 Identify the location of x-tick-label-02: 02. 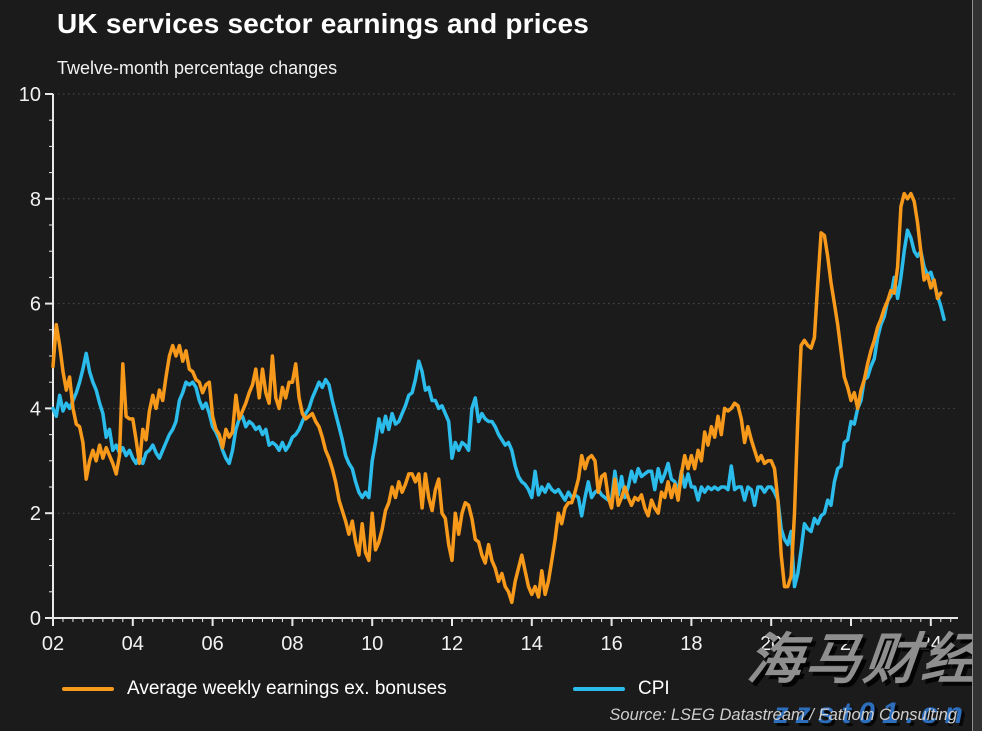
(53, 644).